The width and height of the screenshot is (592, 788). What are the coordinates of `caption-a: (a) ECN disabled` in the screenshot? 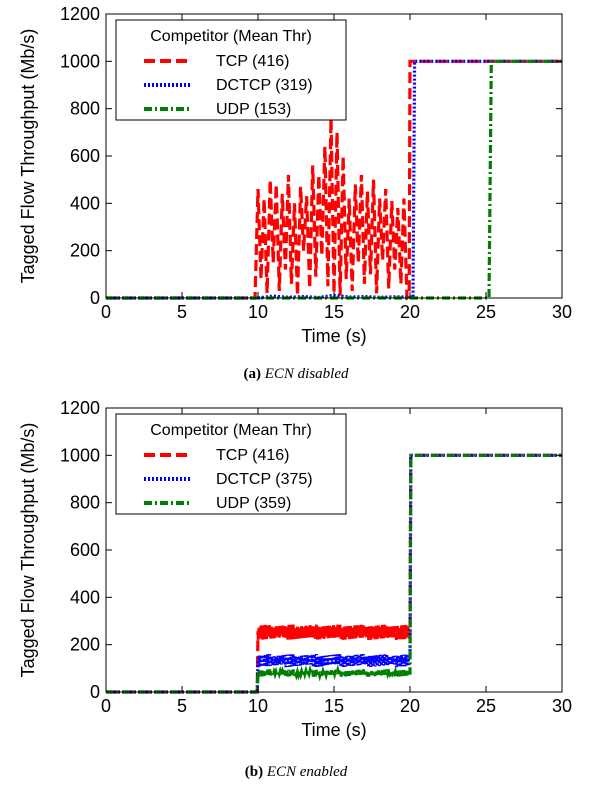 It's located at (296, 374).